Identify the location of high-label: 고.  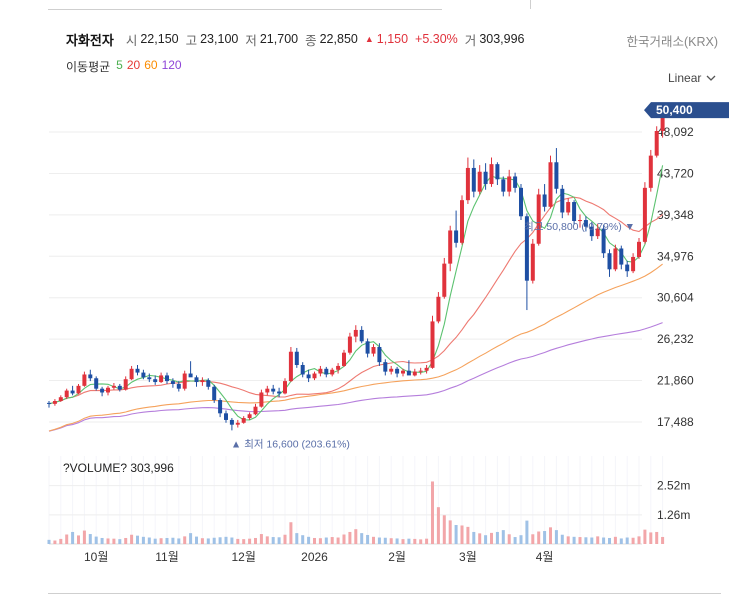
(191, 40).